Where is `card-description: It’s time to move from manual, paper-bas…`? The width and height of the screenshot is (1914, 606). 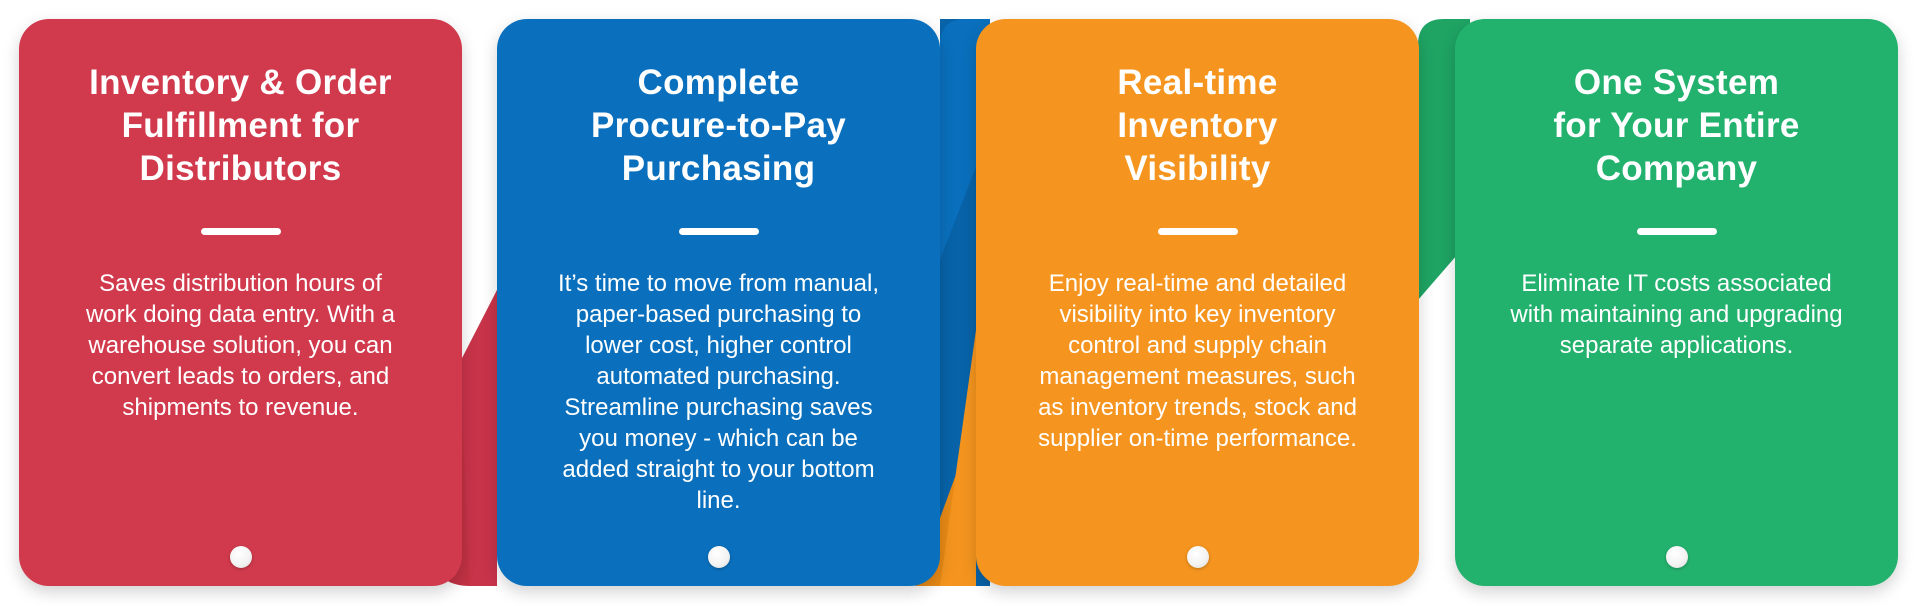 card-description: It’s time to move from manual, paper-bas… is located at coordinates (718, 392).